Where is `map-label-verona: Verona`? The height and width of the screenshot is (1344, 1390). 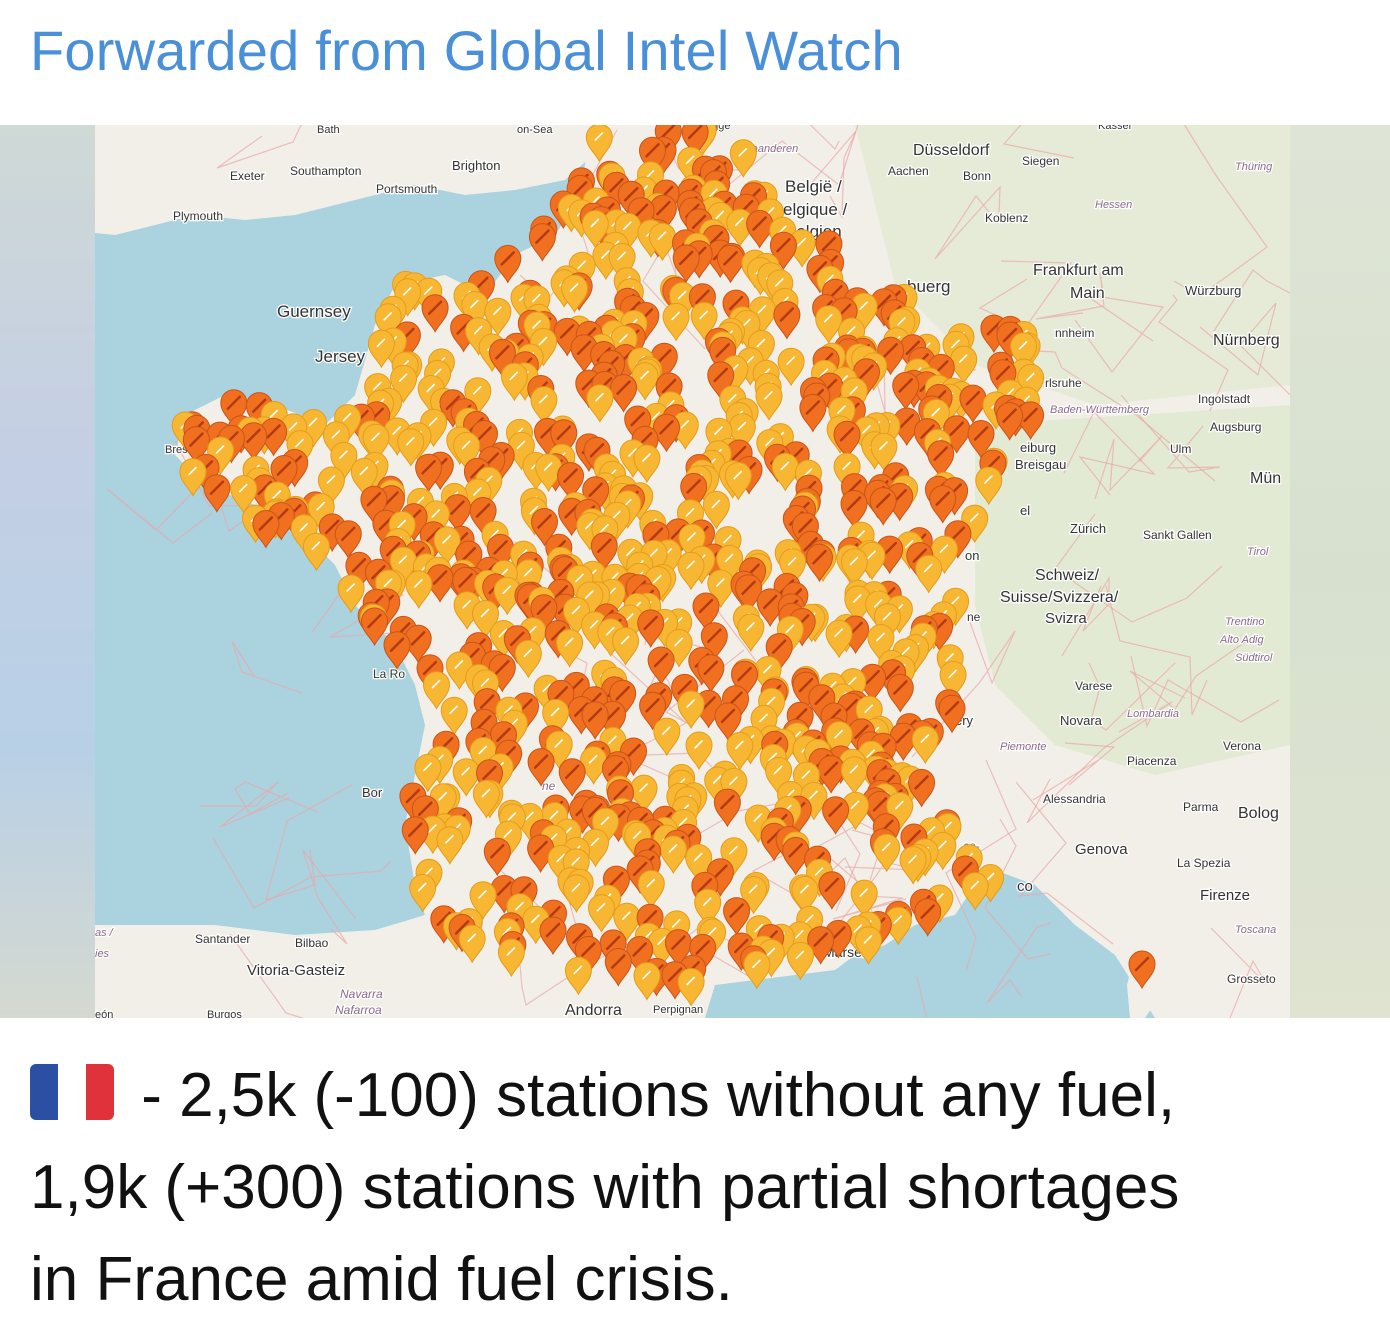 map-label-verona: Verona is located at coordinates (1242, 746).